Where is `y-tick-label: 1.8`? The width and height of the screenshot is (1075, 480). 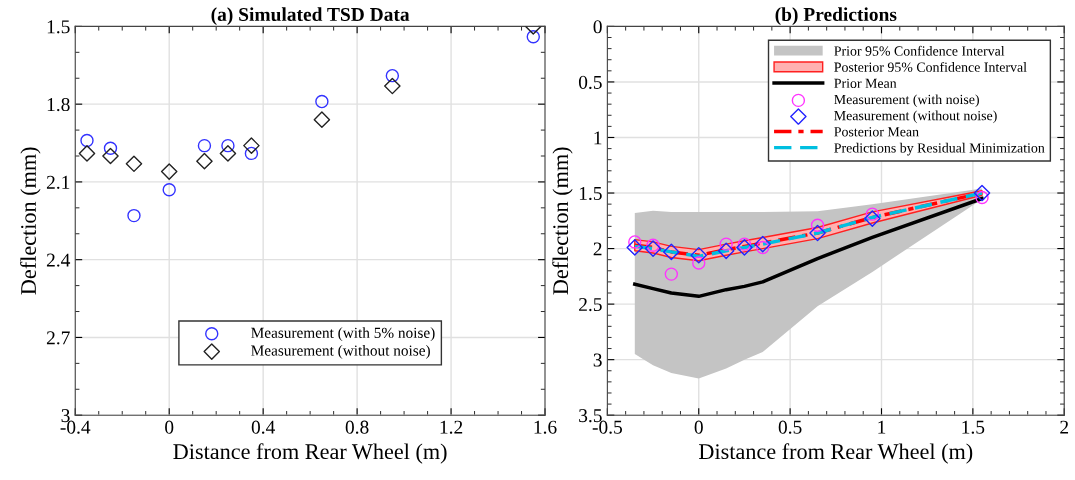
y-tick-label: 1.8 is located at coordinates (58, 104).